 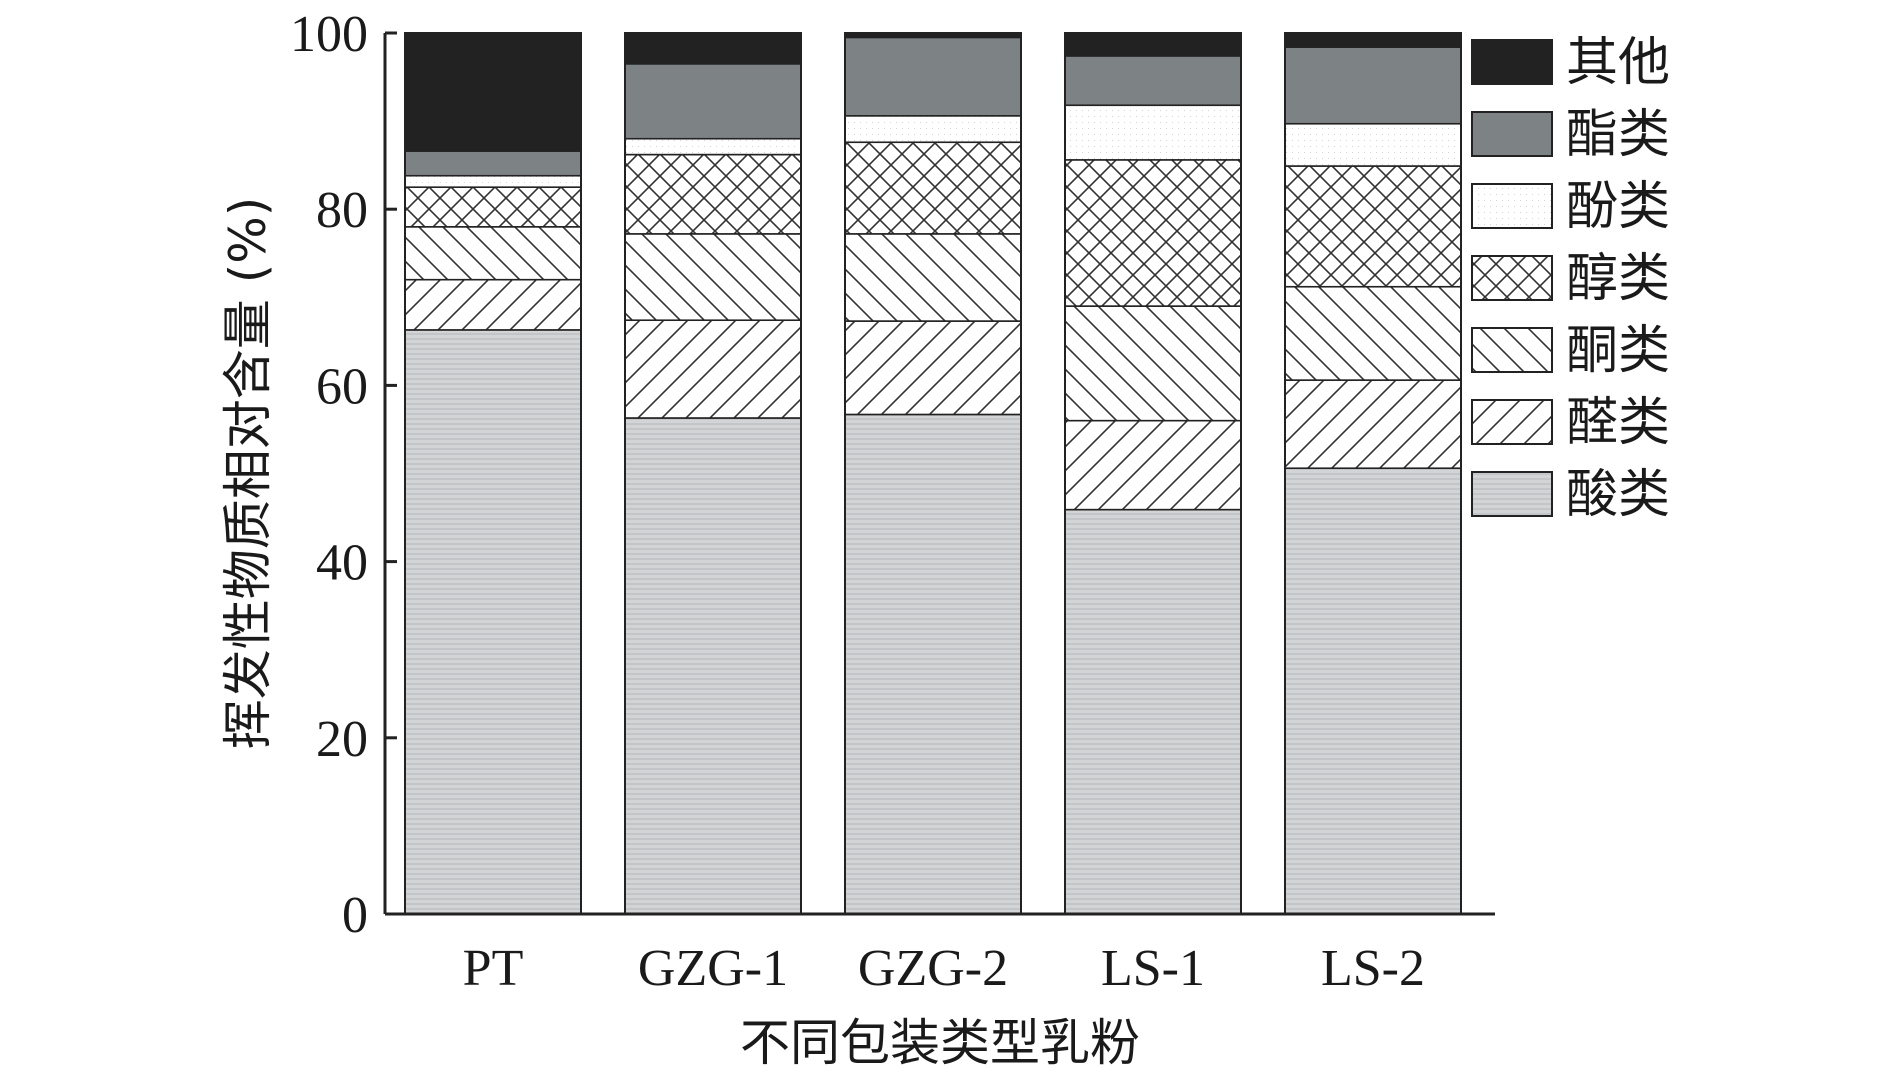 What do you see at coordinates (248, 473) in the screenshot?
I see `y-axis-title: 挥发性物质相对含量 (%)` at bounding box center [248, 473].